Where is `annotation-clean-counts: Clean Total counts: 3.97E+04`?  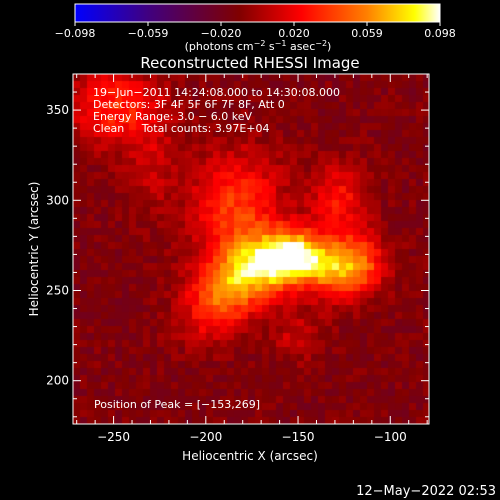
annotation-clean-counts: Clean Total counts: 3.97E+04 is located at coordinates (181, 128).